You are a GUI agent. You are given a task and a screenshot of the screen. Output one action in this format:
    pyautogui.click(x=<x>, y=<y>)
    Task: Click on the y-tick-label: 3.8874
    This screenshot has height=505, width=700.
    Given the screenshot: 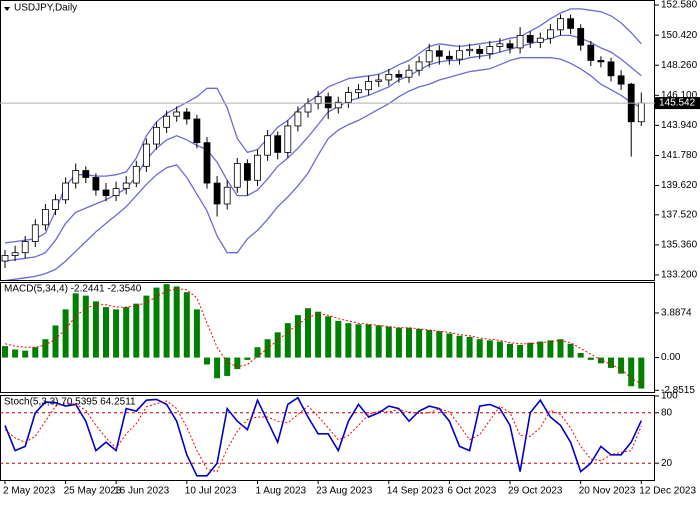 What is the action you would take?
    pyautogui.click(x=676, y=313)
    